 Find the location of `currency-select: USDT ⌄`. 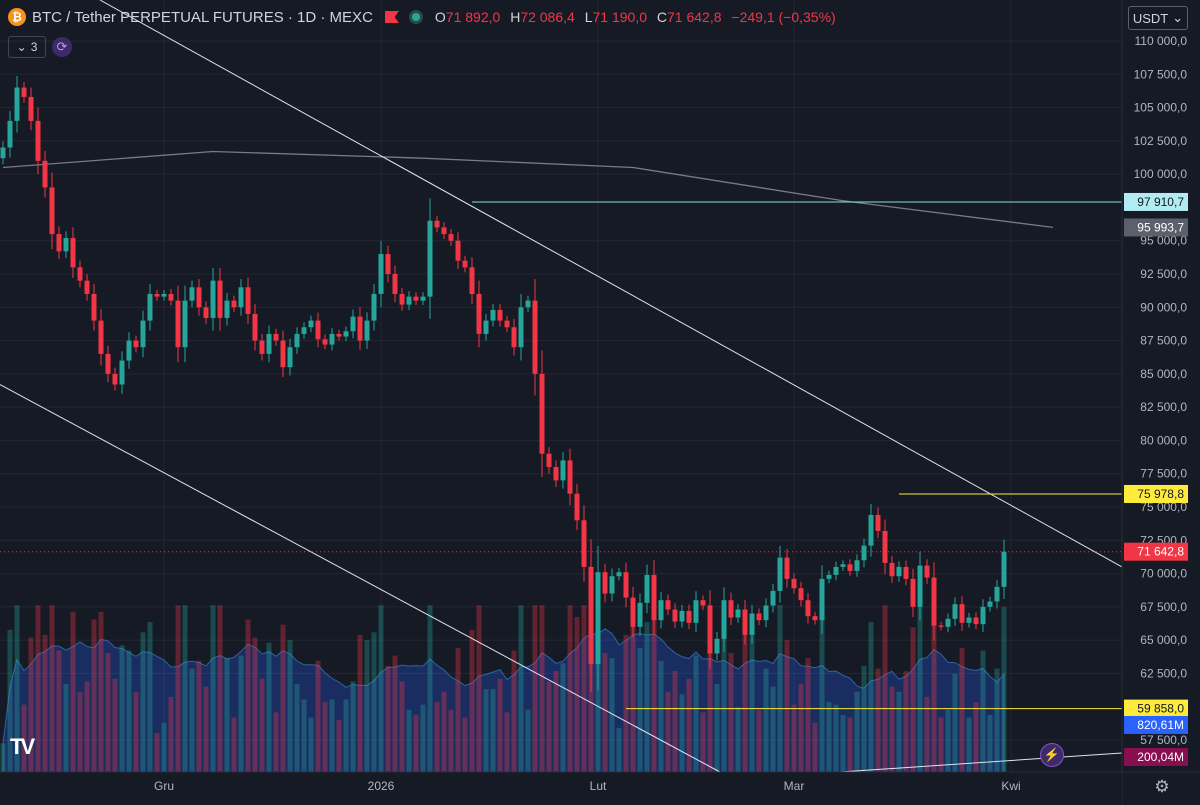

currency-select: USDT ⌄ is located at coordinates (1158, 18).